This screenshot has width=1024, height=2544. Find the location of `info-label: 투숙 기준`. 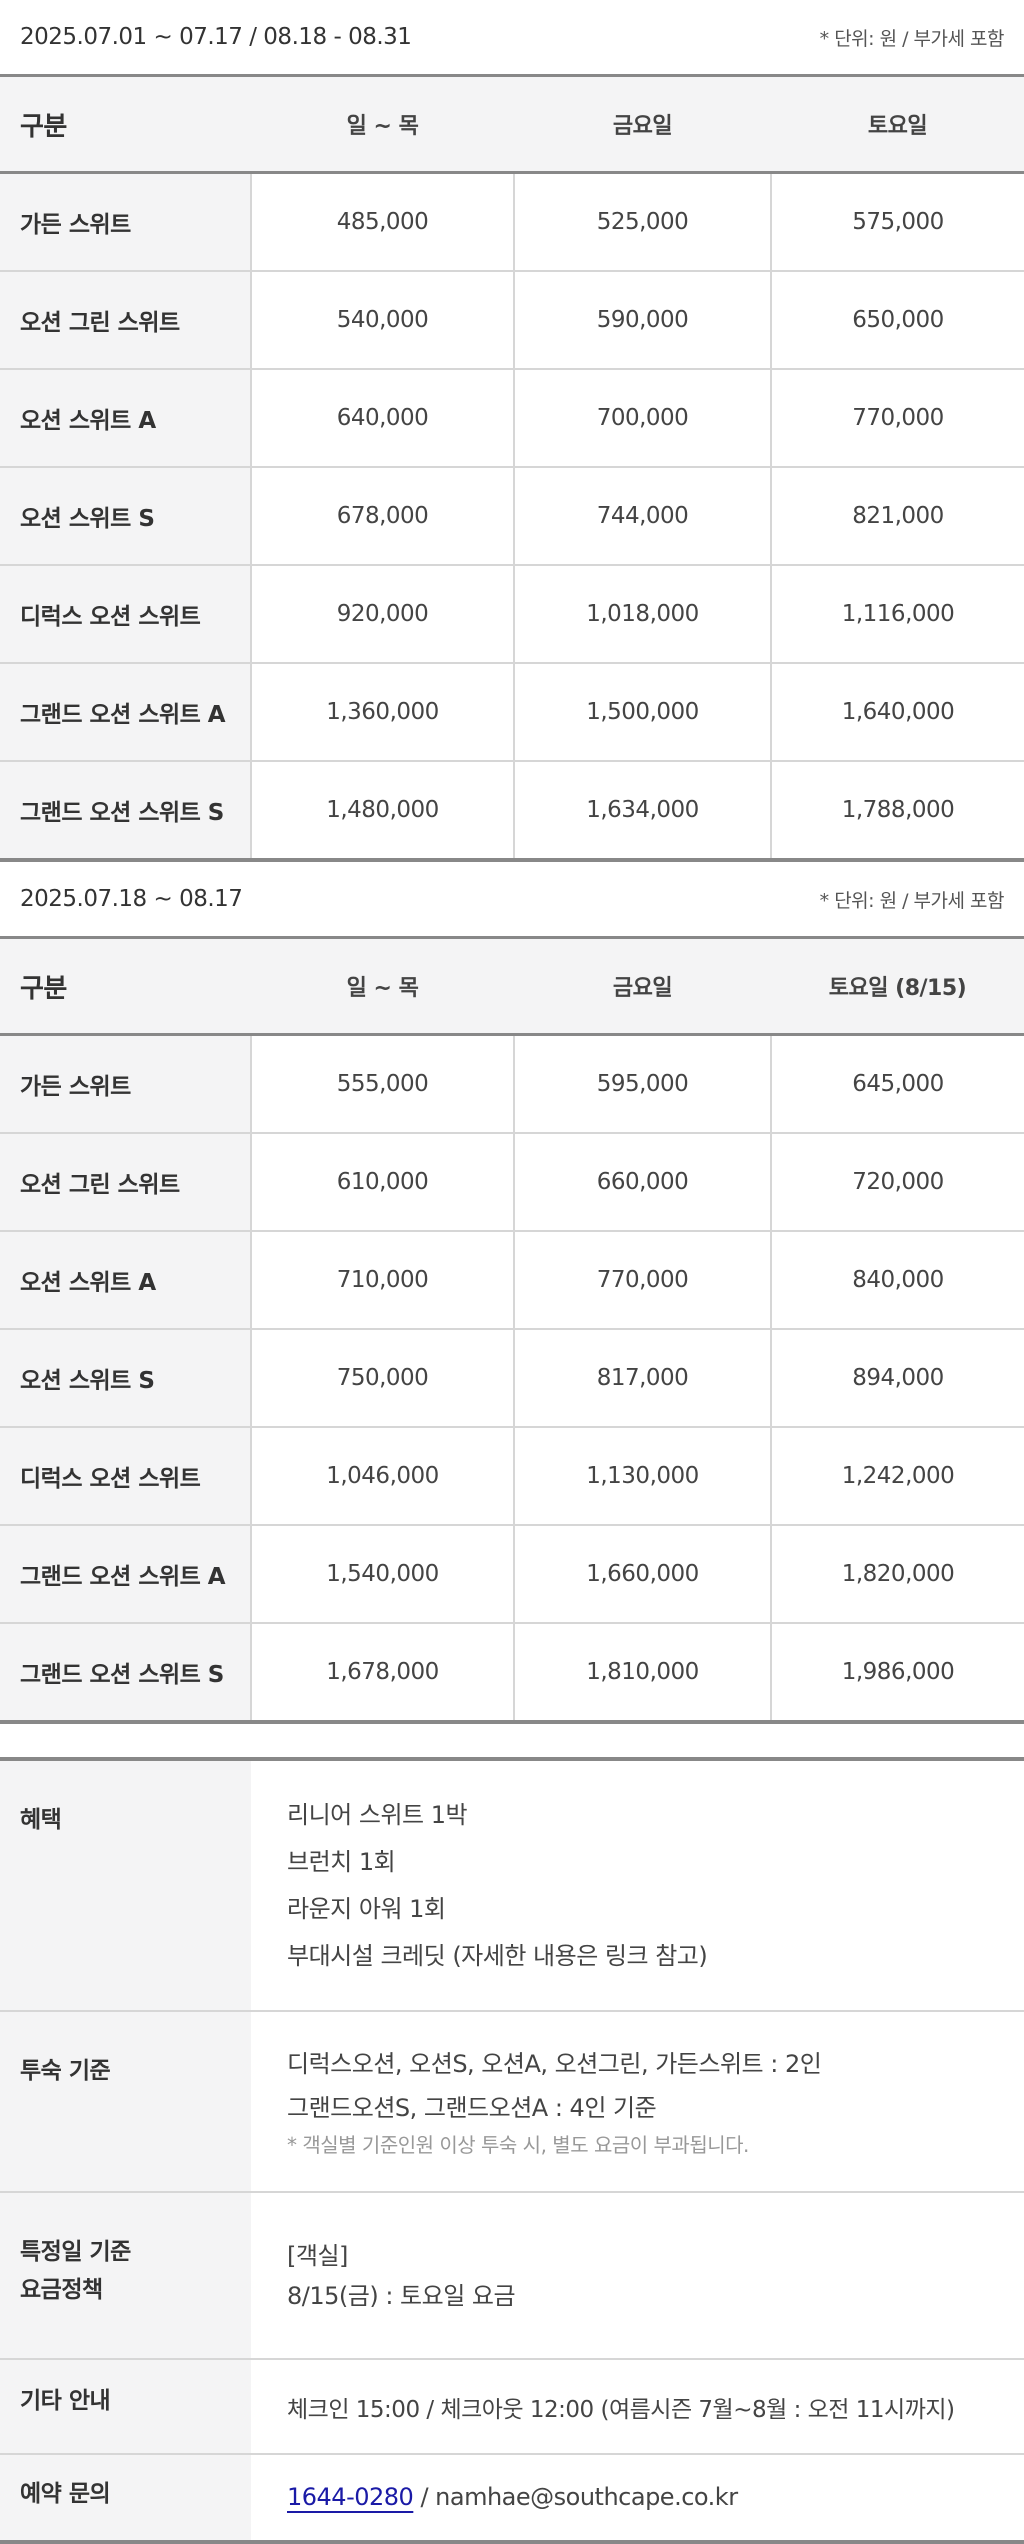

info-label: 투숙 기준 is located at coordinates (125, 2102).